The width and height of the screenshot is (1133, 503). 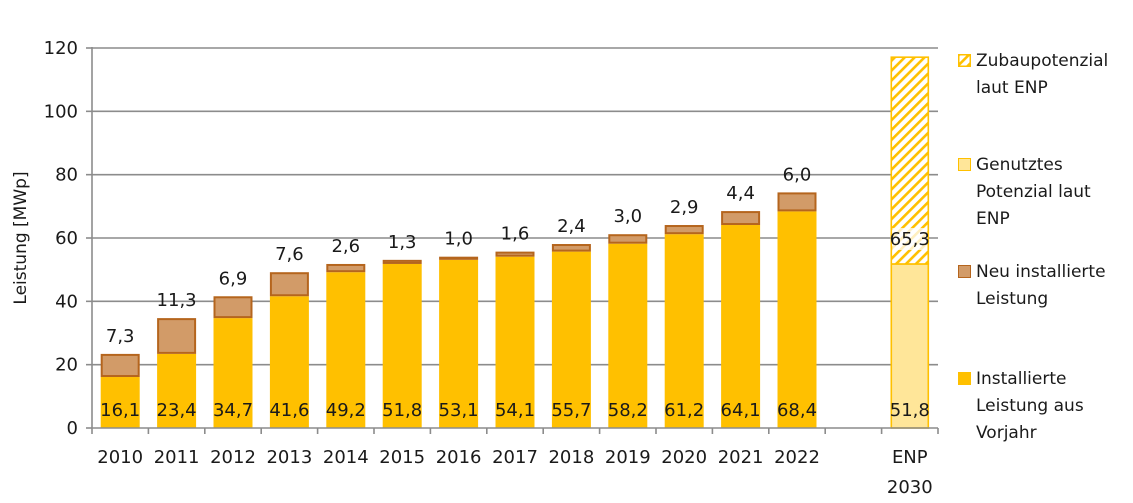 I want to click on x-tick-label: 2015, so click(x=402, y=457).